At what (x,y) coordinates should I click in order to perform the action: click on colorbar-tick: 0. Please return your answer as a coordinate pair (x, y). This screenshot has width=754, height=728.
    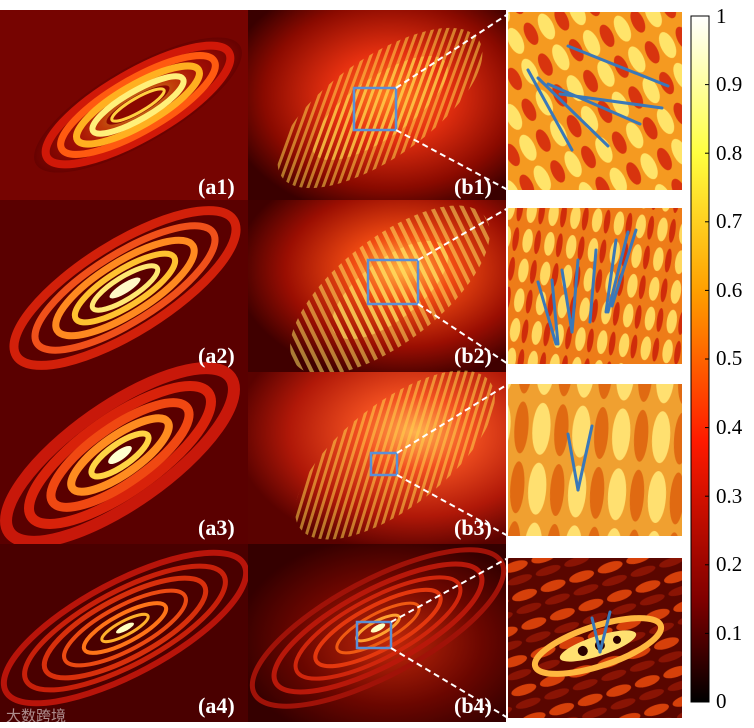
    Looking at the image, I should click on (721, 701).